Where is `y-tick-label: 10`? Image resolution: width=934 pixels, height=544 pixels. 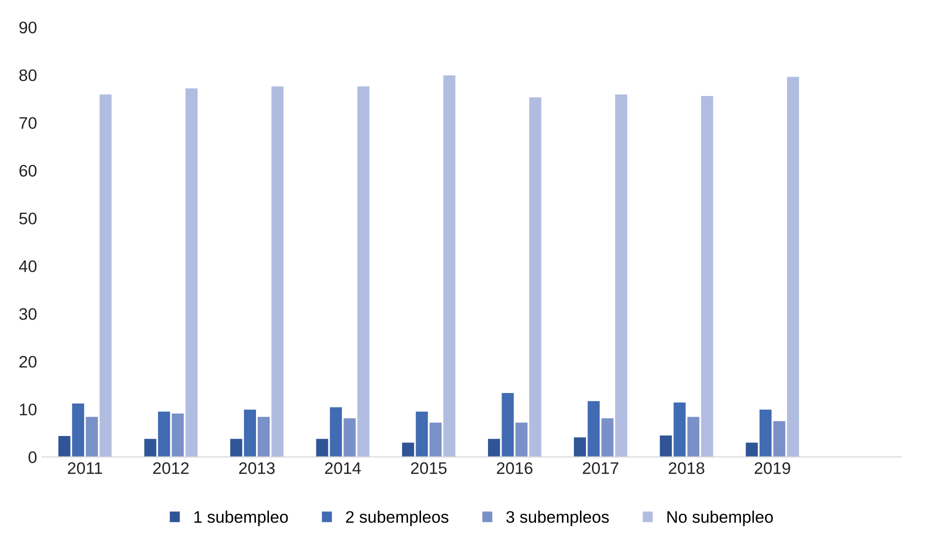 y-tick-label: 10 is located at coordinates (28, 410).